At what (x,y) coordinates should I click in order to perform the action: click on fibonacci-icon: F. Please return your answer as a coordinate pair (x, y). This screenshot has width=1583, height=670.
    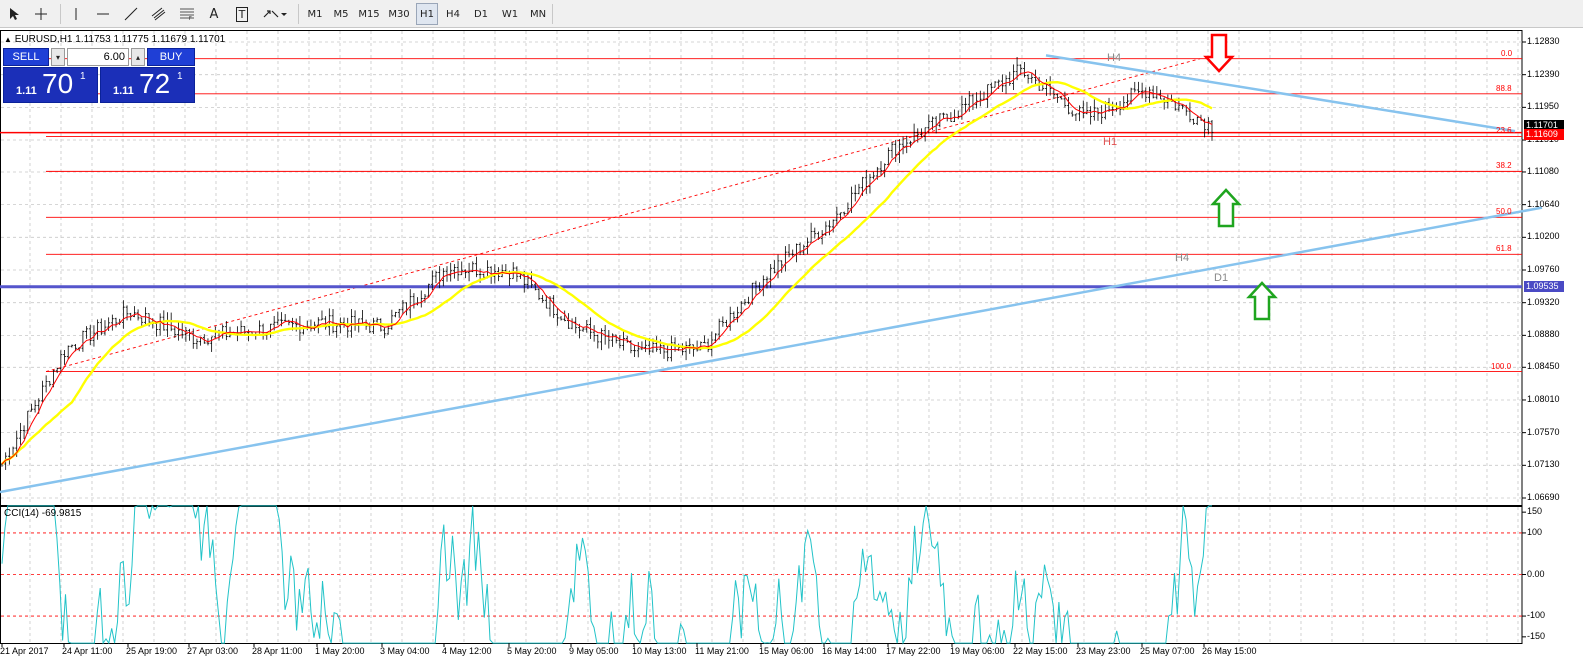
    Looking at the image, I should click on (187, 14).